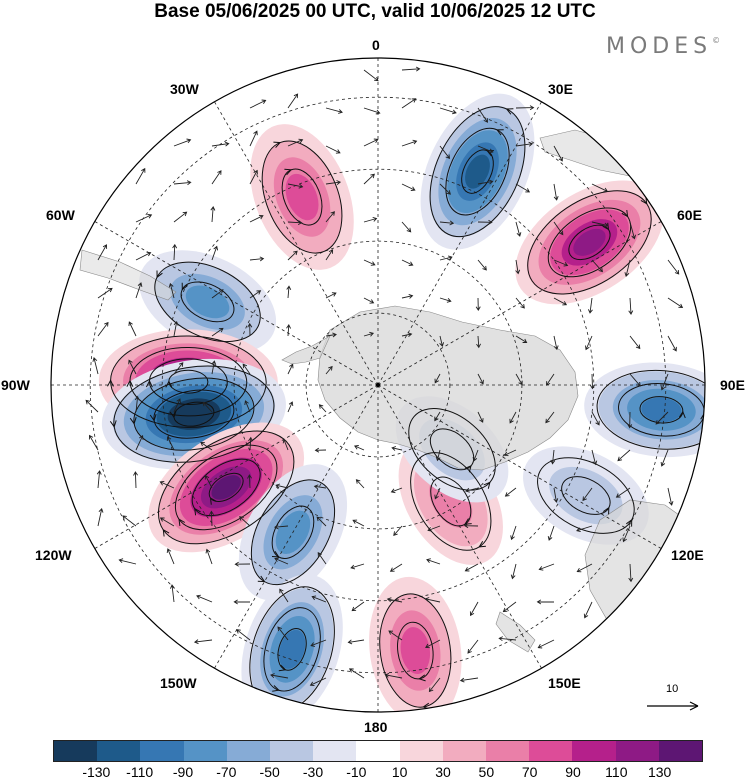  I want to click on longitude-label-60e: 60E, so click(689, 215).